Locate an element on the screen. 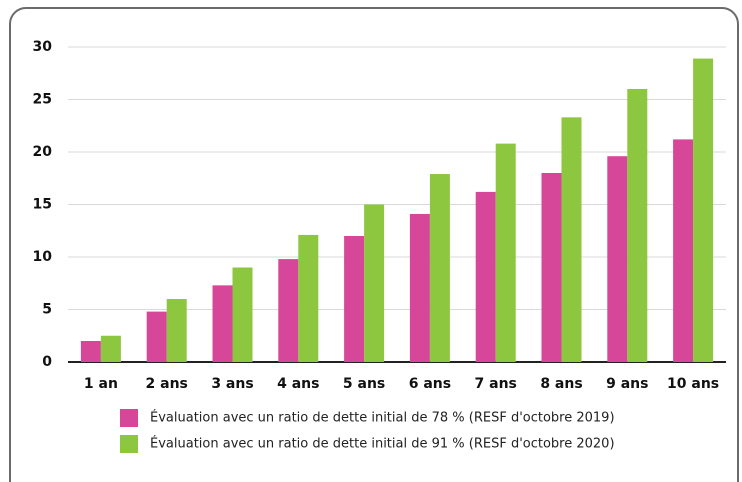 This screenshot has width=742, height=482. y-tick-label: 15 is located at coordinates (42, 205).